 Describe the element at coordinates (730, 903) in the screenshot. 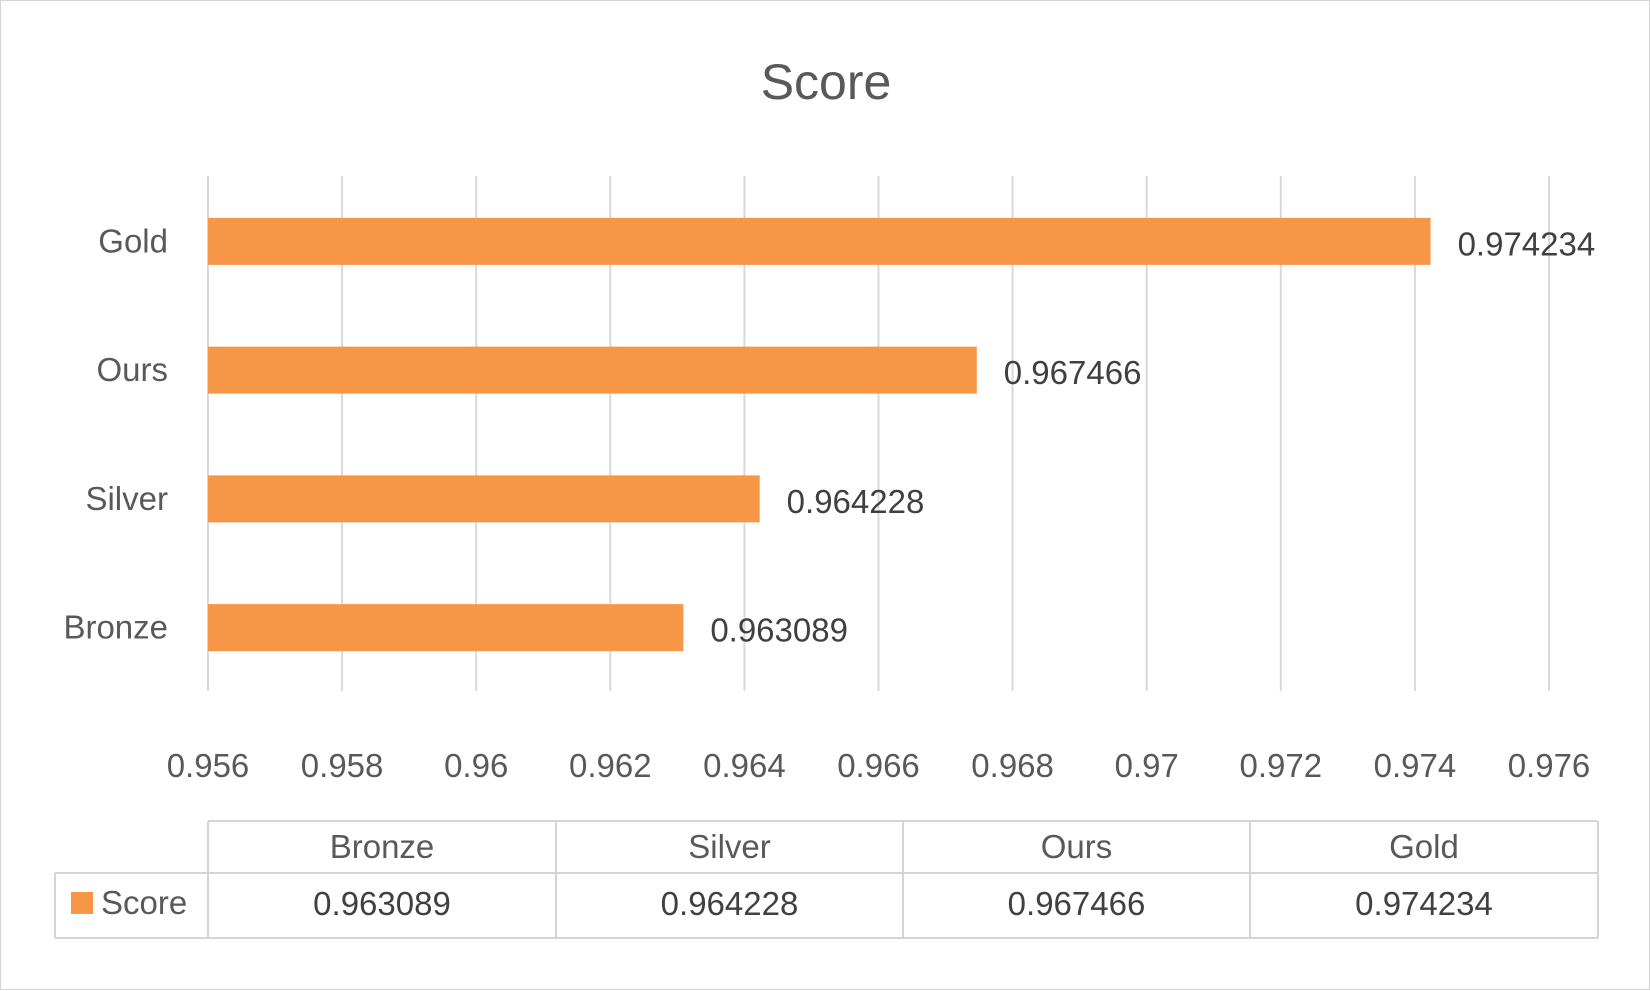

I see `table-value-cell: 0.964228` at that location.